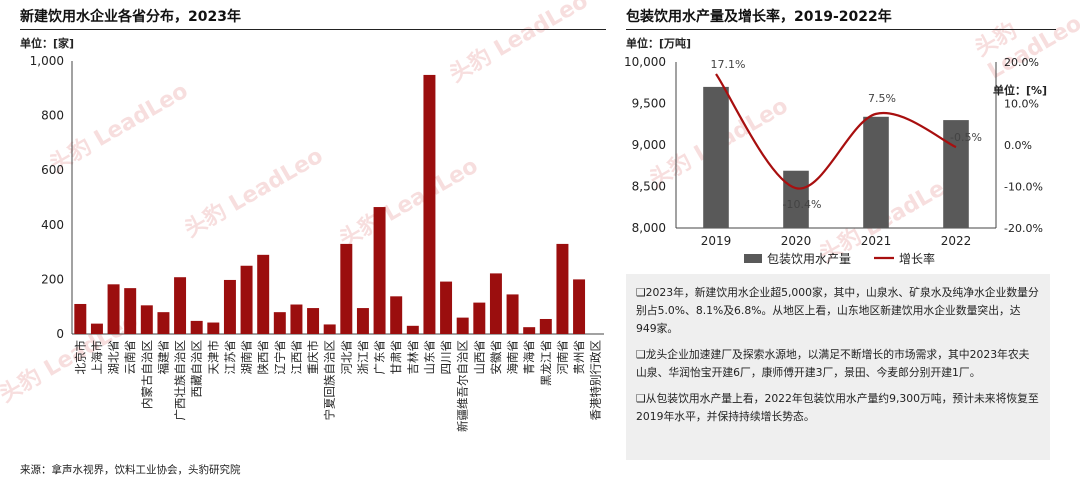  I want to click on x-tick-label: 江苏省, so click(230, 357).